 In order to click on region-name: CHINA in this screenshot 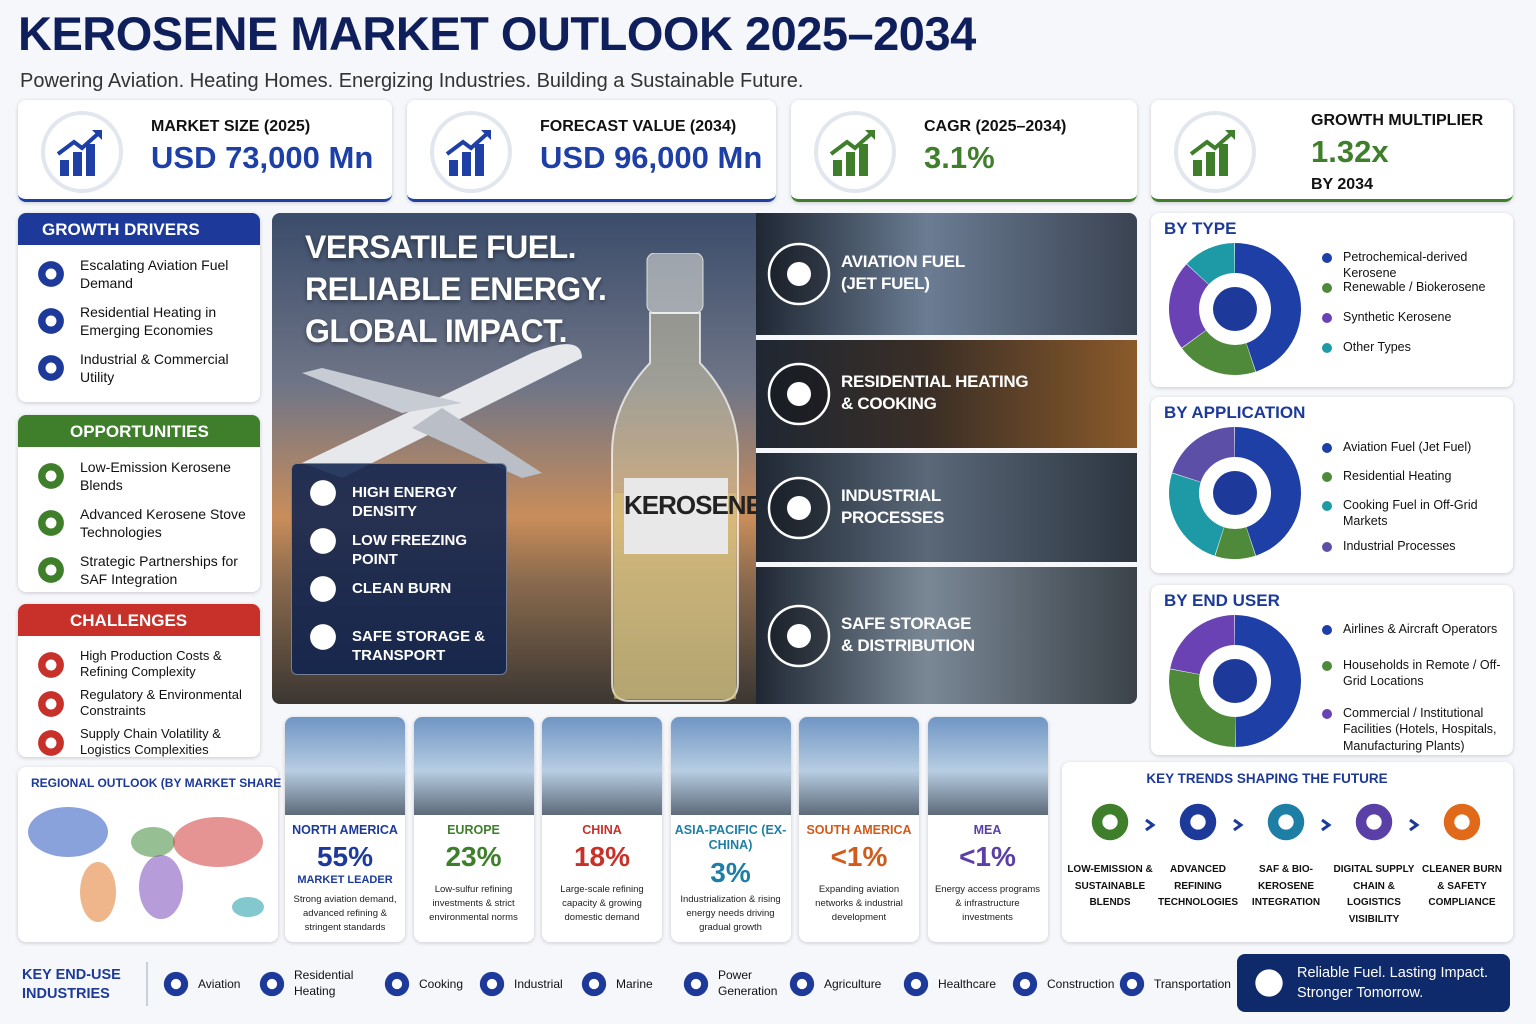, I will do `click(602, 830)`.